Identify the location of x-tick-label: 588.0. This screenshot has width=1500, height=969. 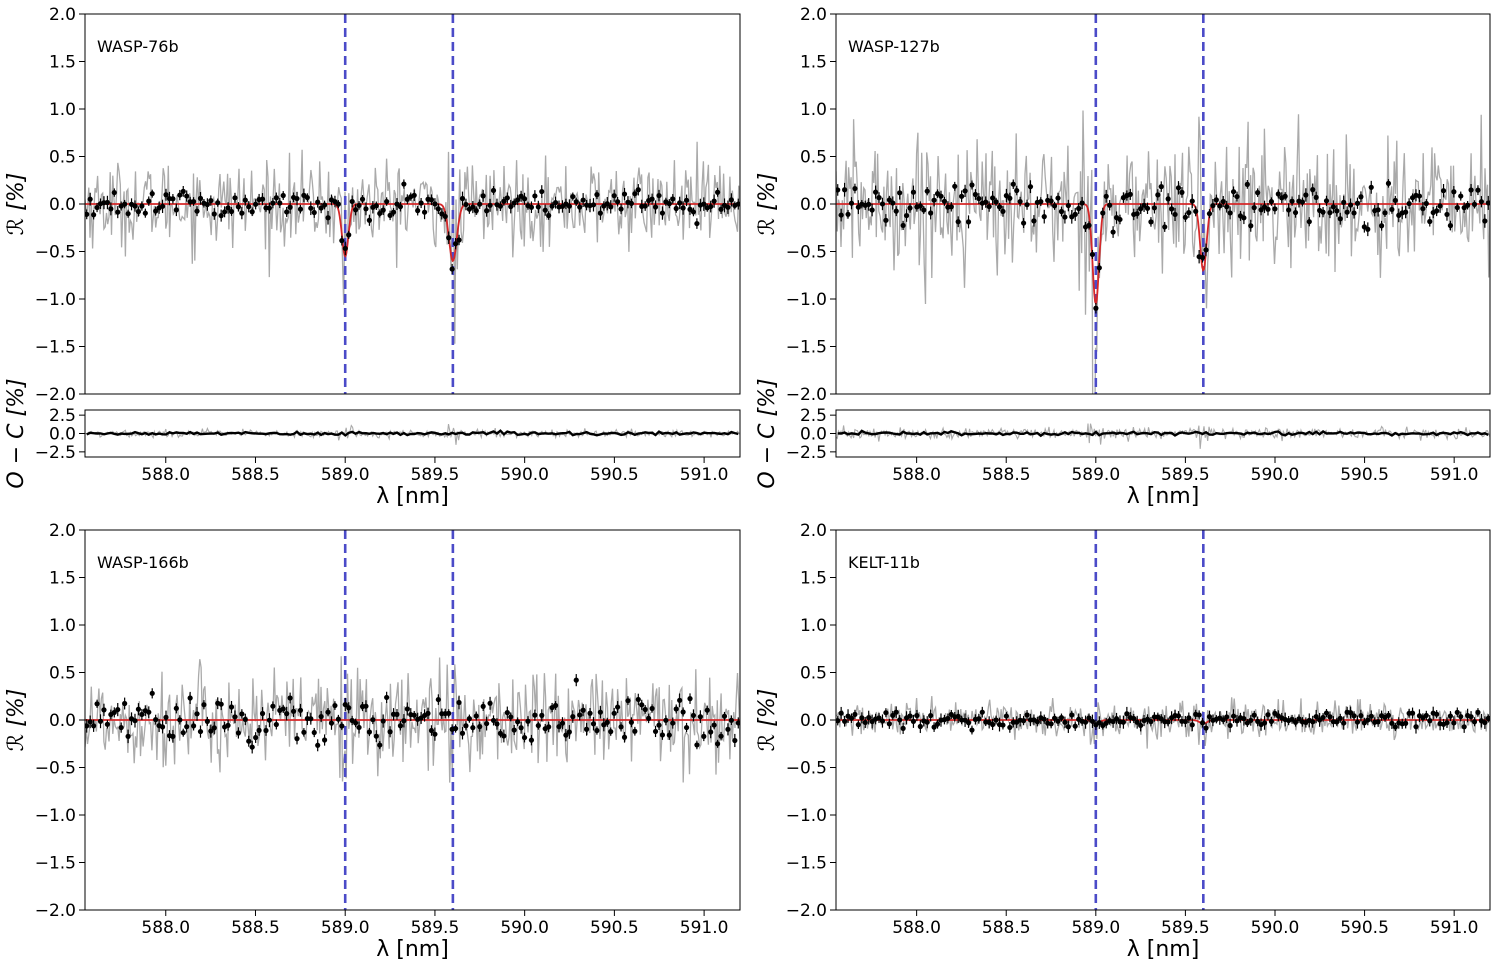
(165, 928).